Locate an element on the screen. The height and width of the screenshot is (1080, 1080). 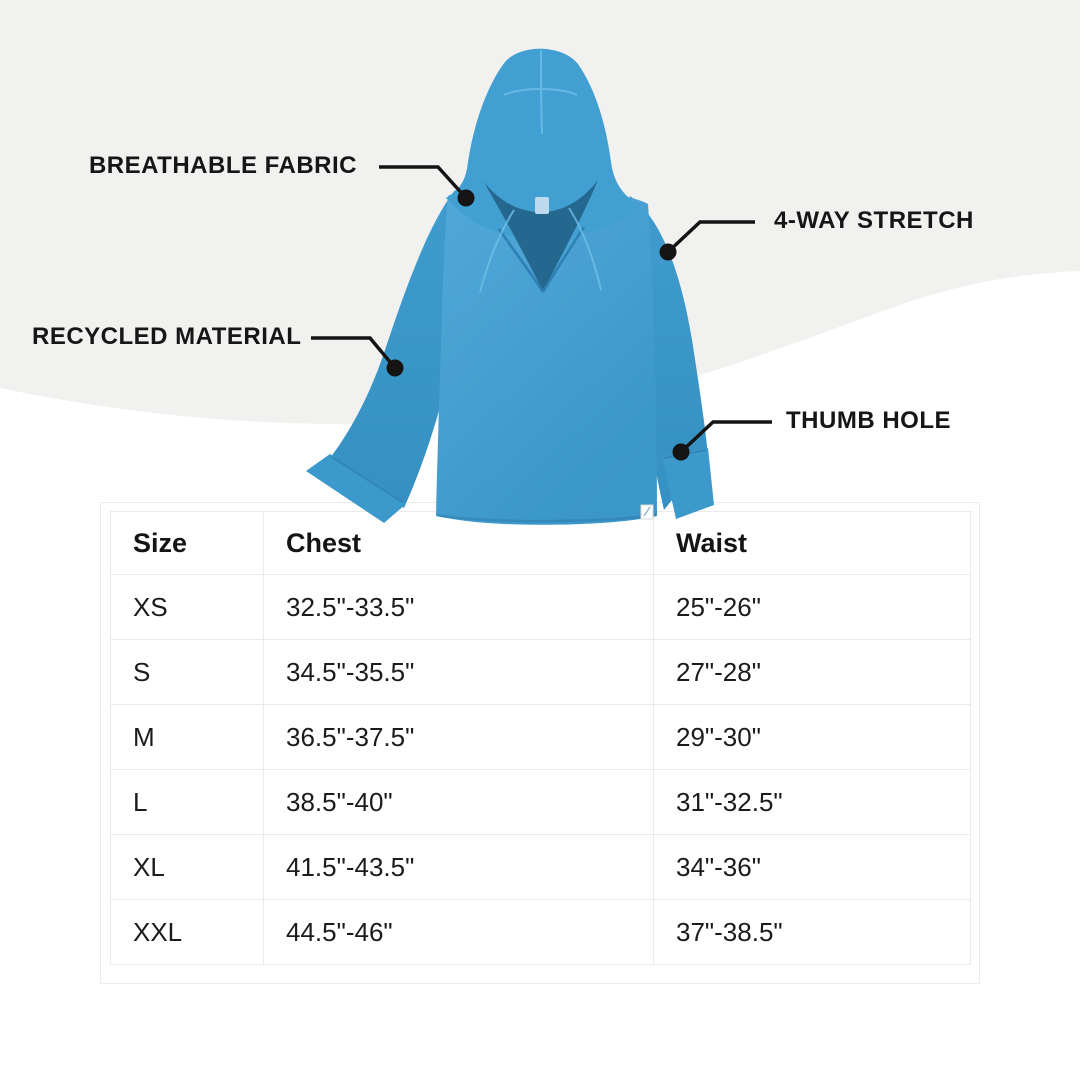
size-cell: XL is located at coordinates (187, 867).